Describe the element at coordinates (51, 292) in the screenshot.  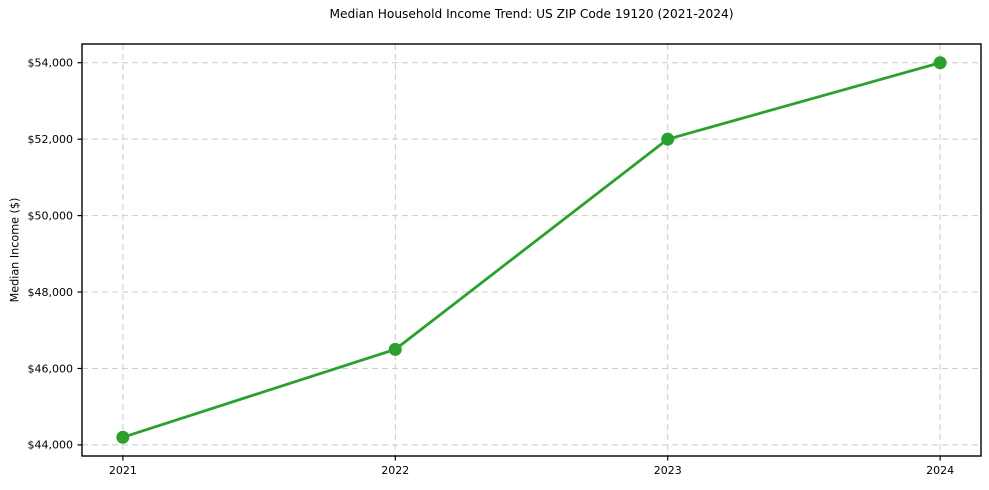
I see `y-tick-label: $48,000` at that location.